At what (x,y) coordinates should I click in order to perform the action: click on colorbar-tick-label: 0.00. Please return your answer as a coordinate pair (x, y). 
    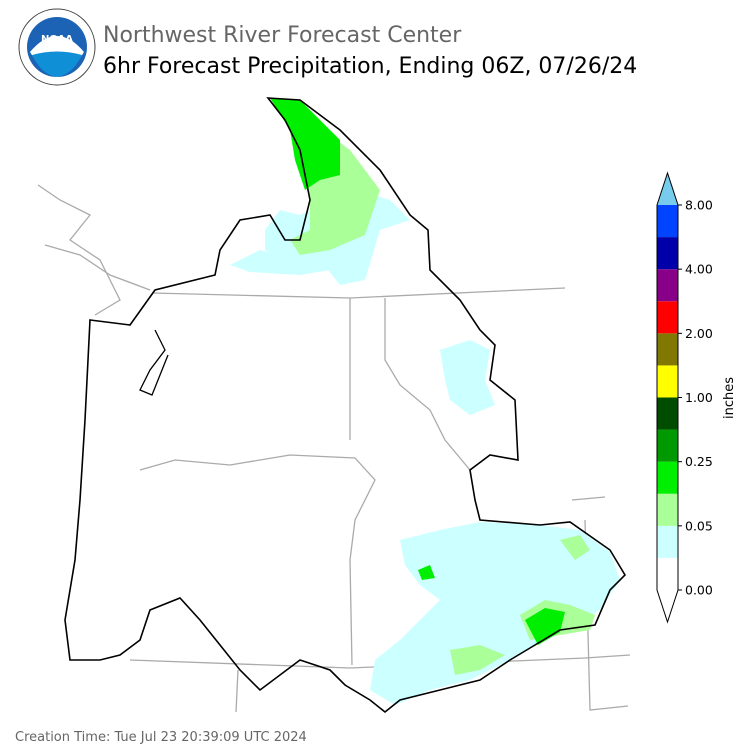
    Looking at the image, I should click on (699, 590).